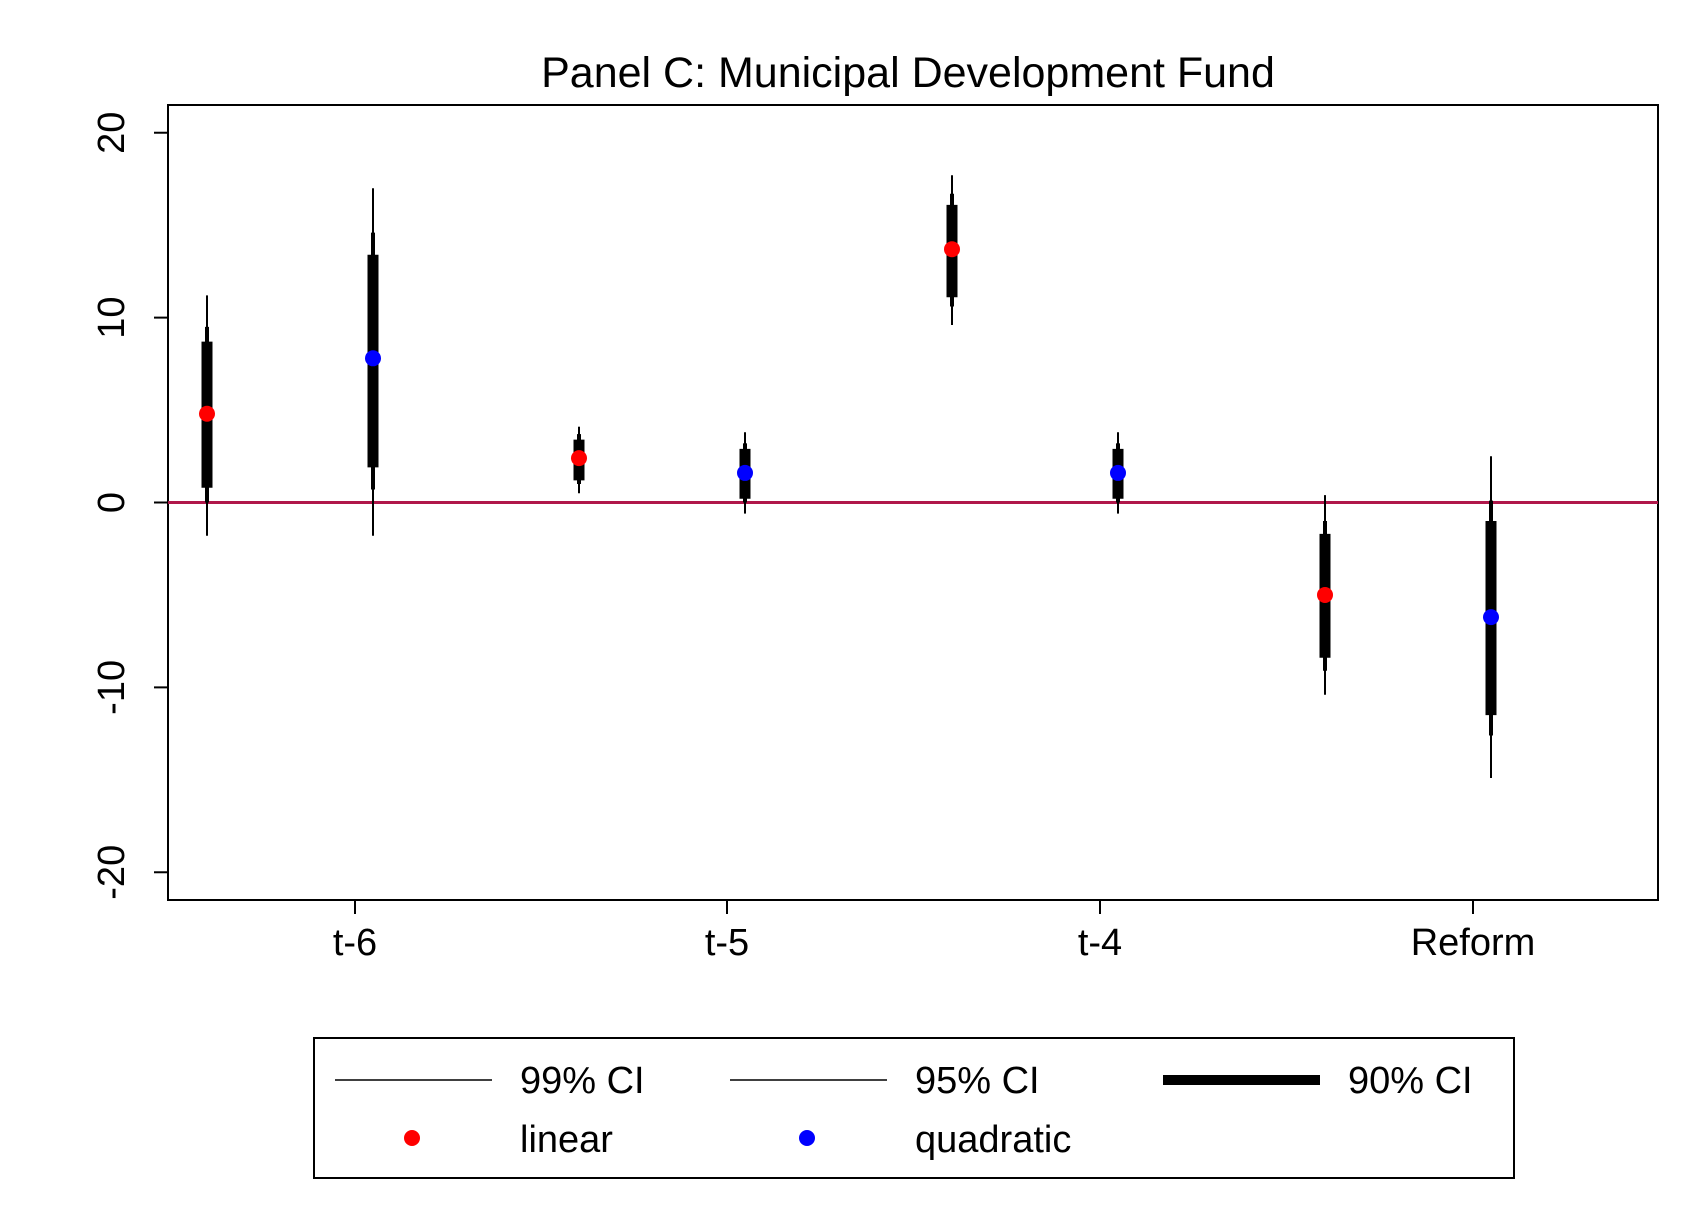 The image size is (1681, 1222). Describe the element at coordinates (1325, 594) in the screenshot. I see `point-linear-Reform` at that location.